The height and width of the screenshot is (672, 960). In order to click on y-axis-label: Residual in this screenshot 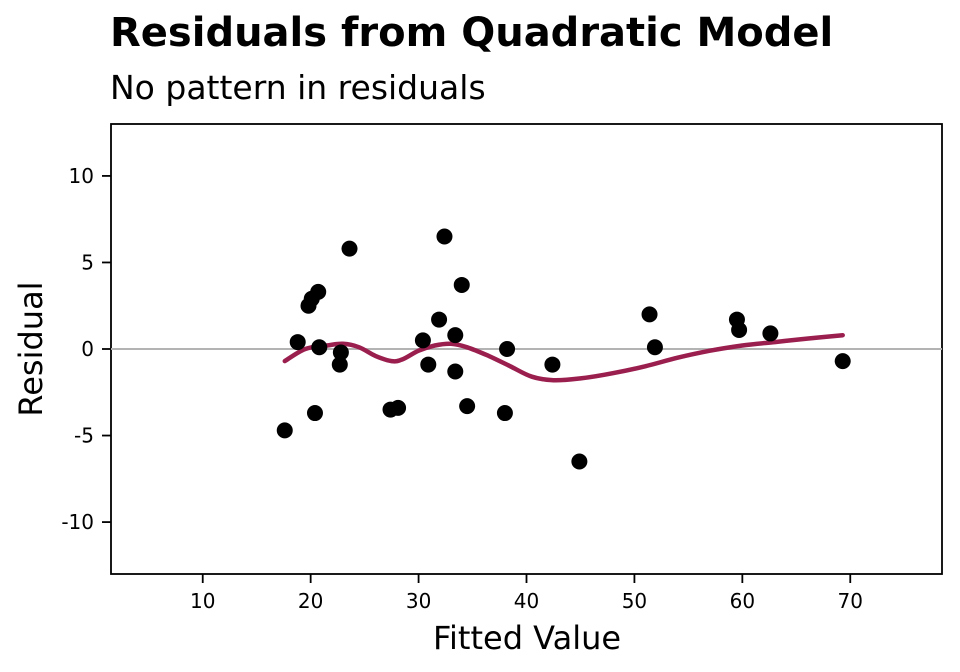, I will do `click(31, 348)`.